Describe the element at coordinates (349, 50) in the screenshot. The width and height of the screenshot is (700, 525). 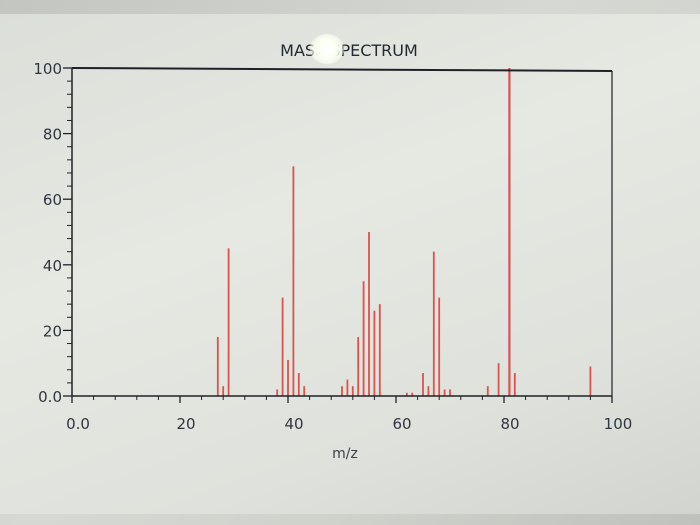
I see `chart-title: MASS SPECTRUM` at that location.